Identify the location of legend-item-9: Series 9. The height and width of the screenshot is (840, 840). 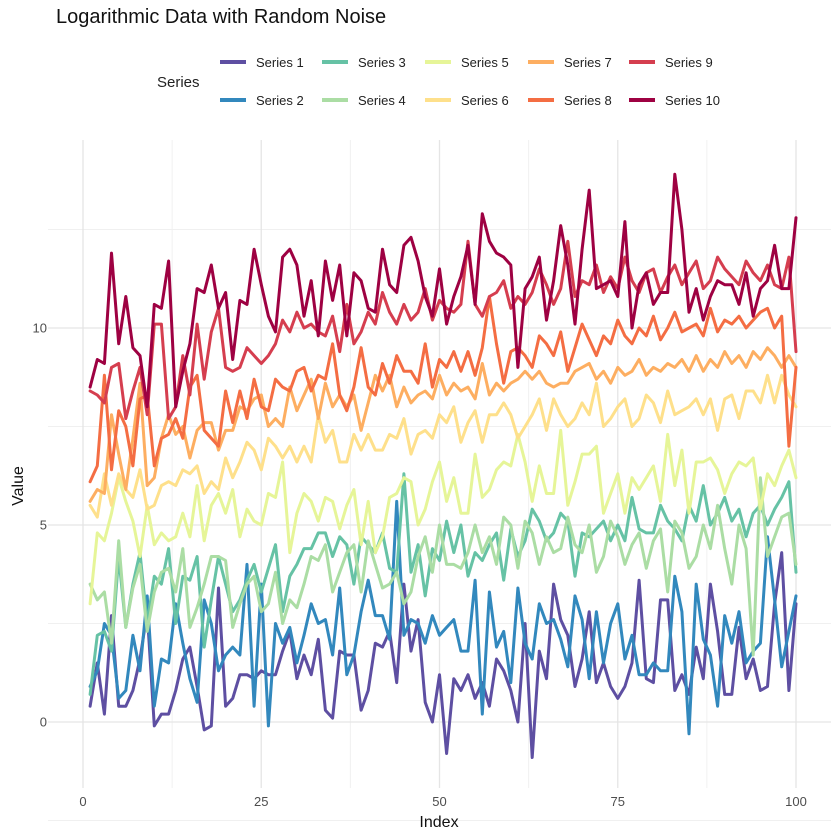
(671, 62).